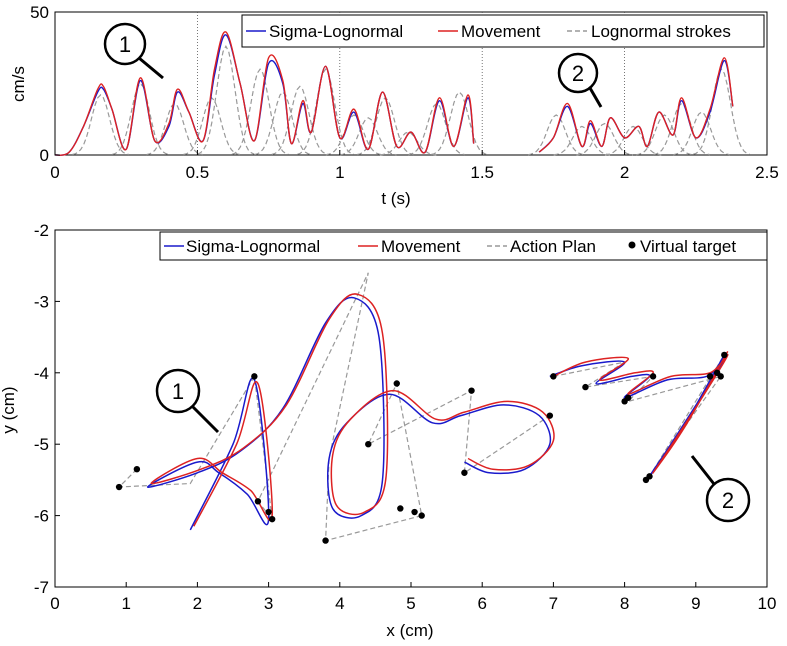 Image resolution: width=787 pixels, height=646 pixels. What do you see at coordinates (482, 172) in the screenshot?
I see `velocity-xtick-label-3: 1.5` at bounding box center [482, 172].